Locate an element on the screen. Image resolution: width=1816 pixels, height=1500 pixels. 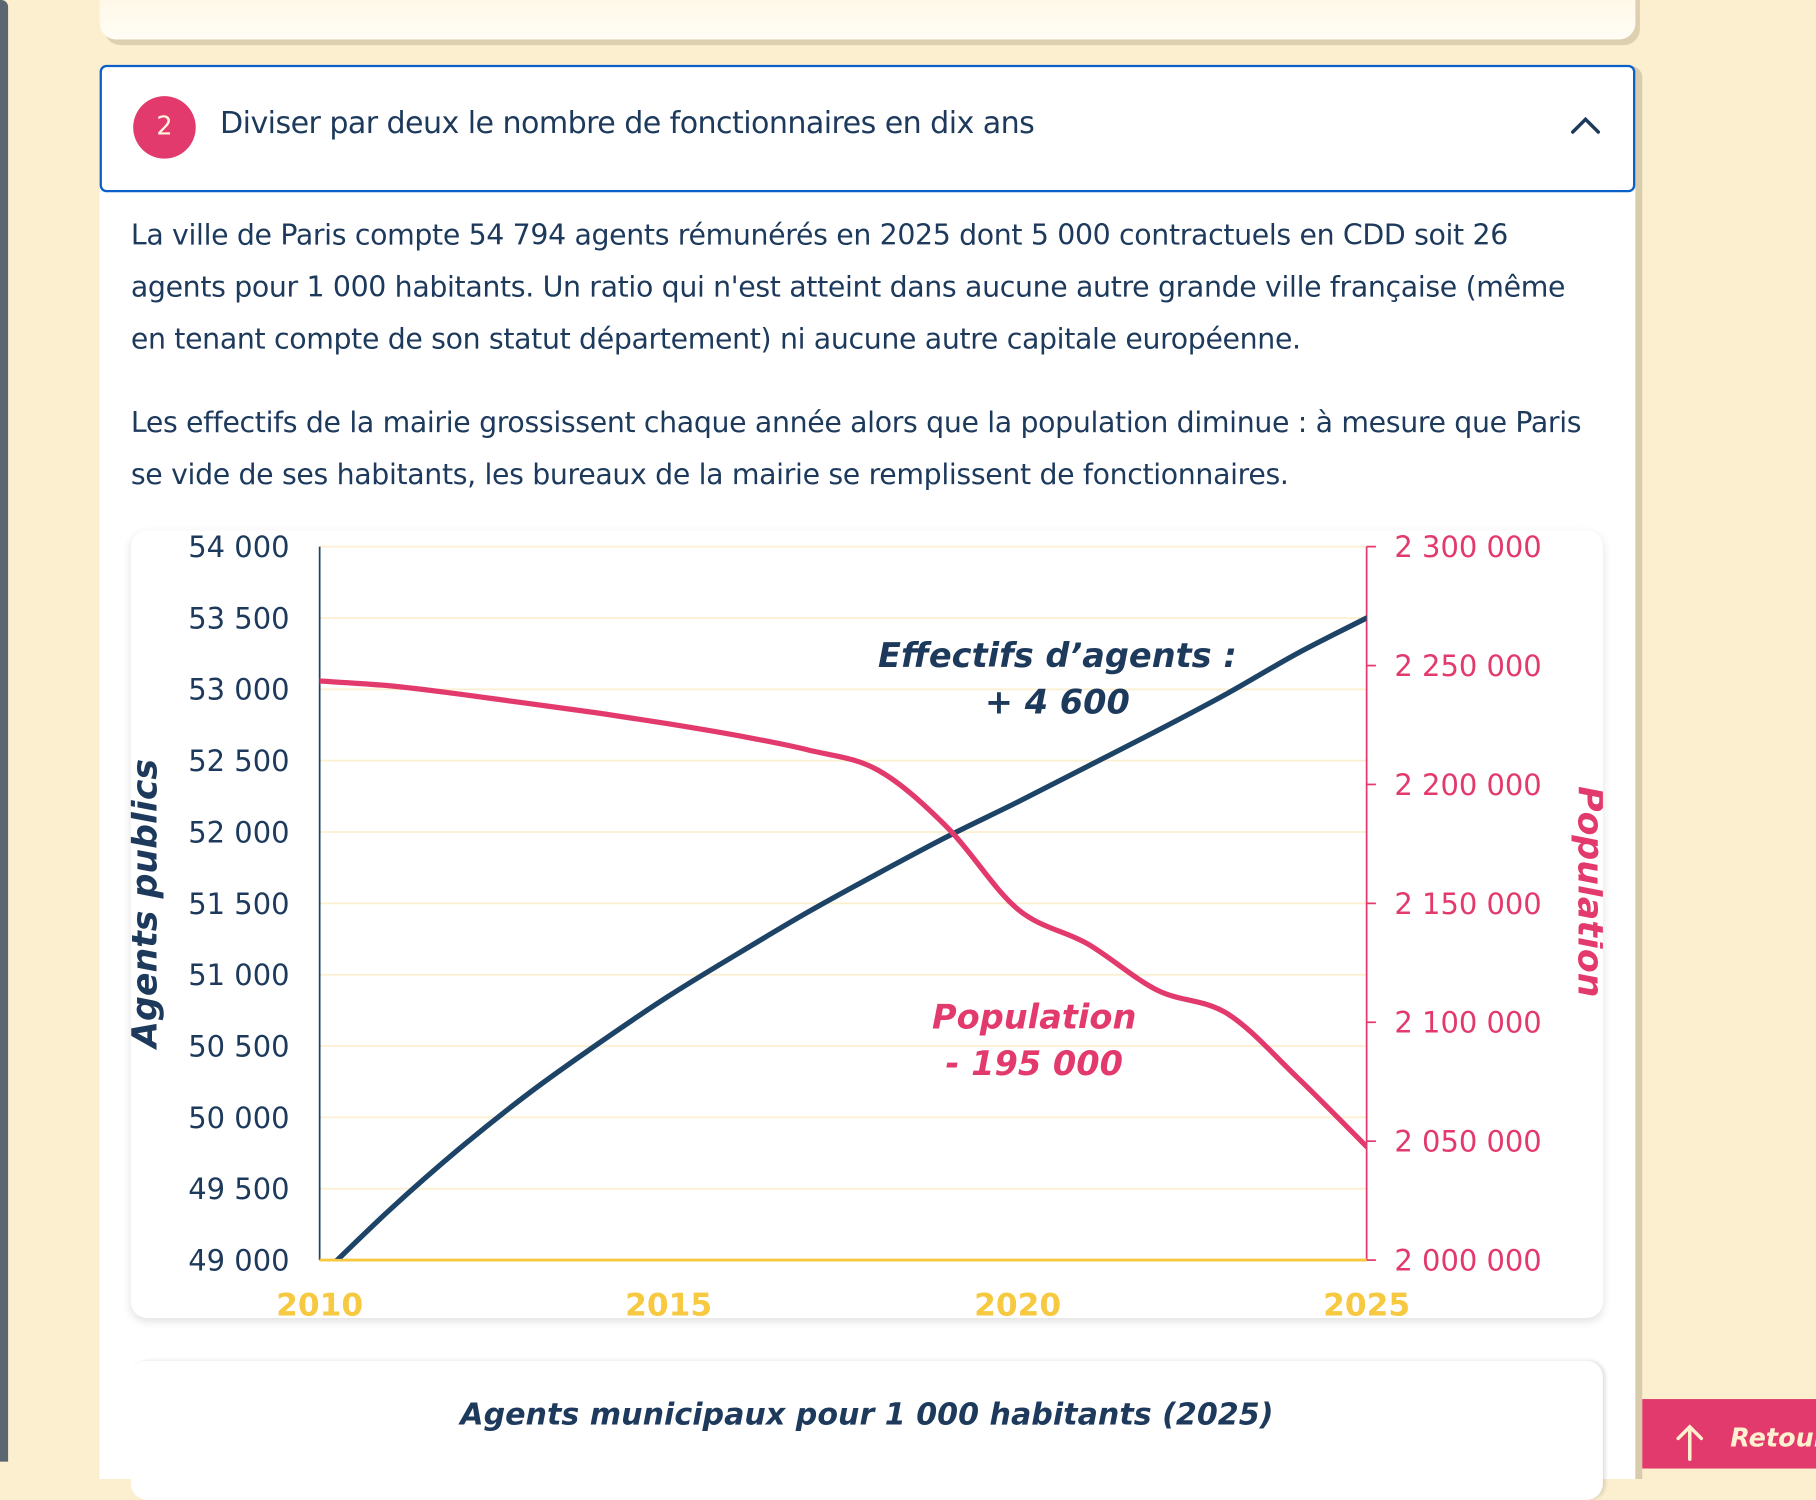
y-tick-label: 53 500 is located at coordinates (238, 618).